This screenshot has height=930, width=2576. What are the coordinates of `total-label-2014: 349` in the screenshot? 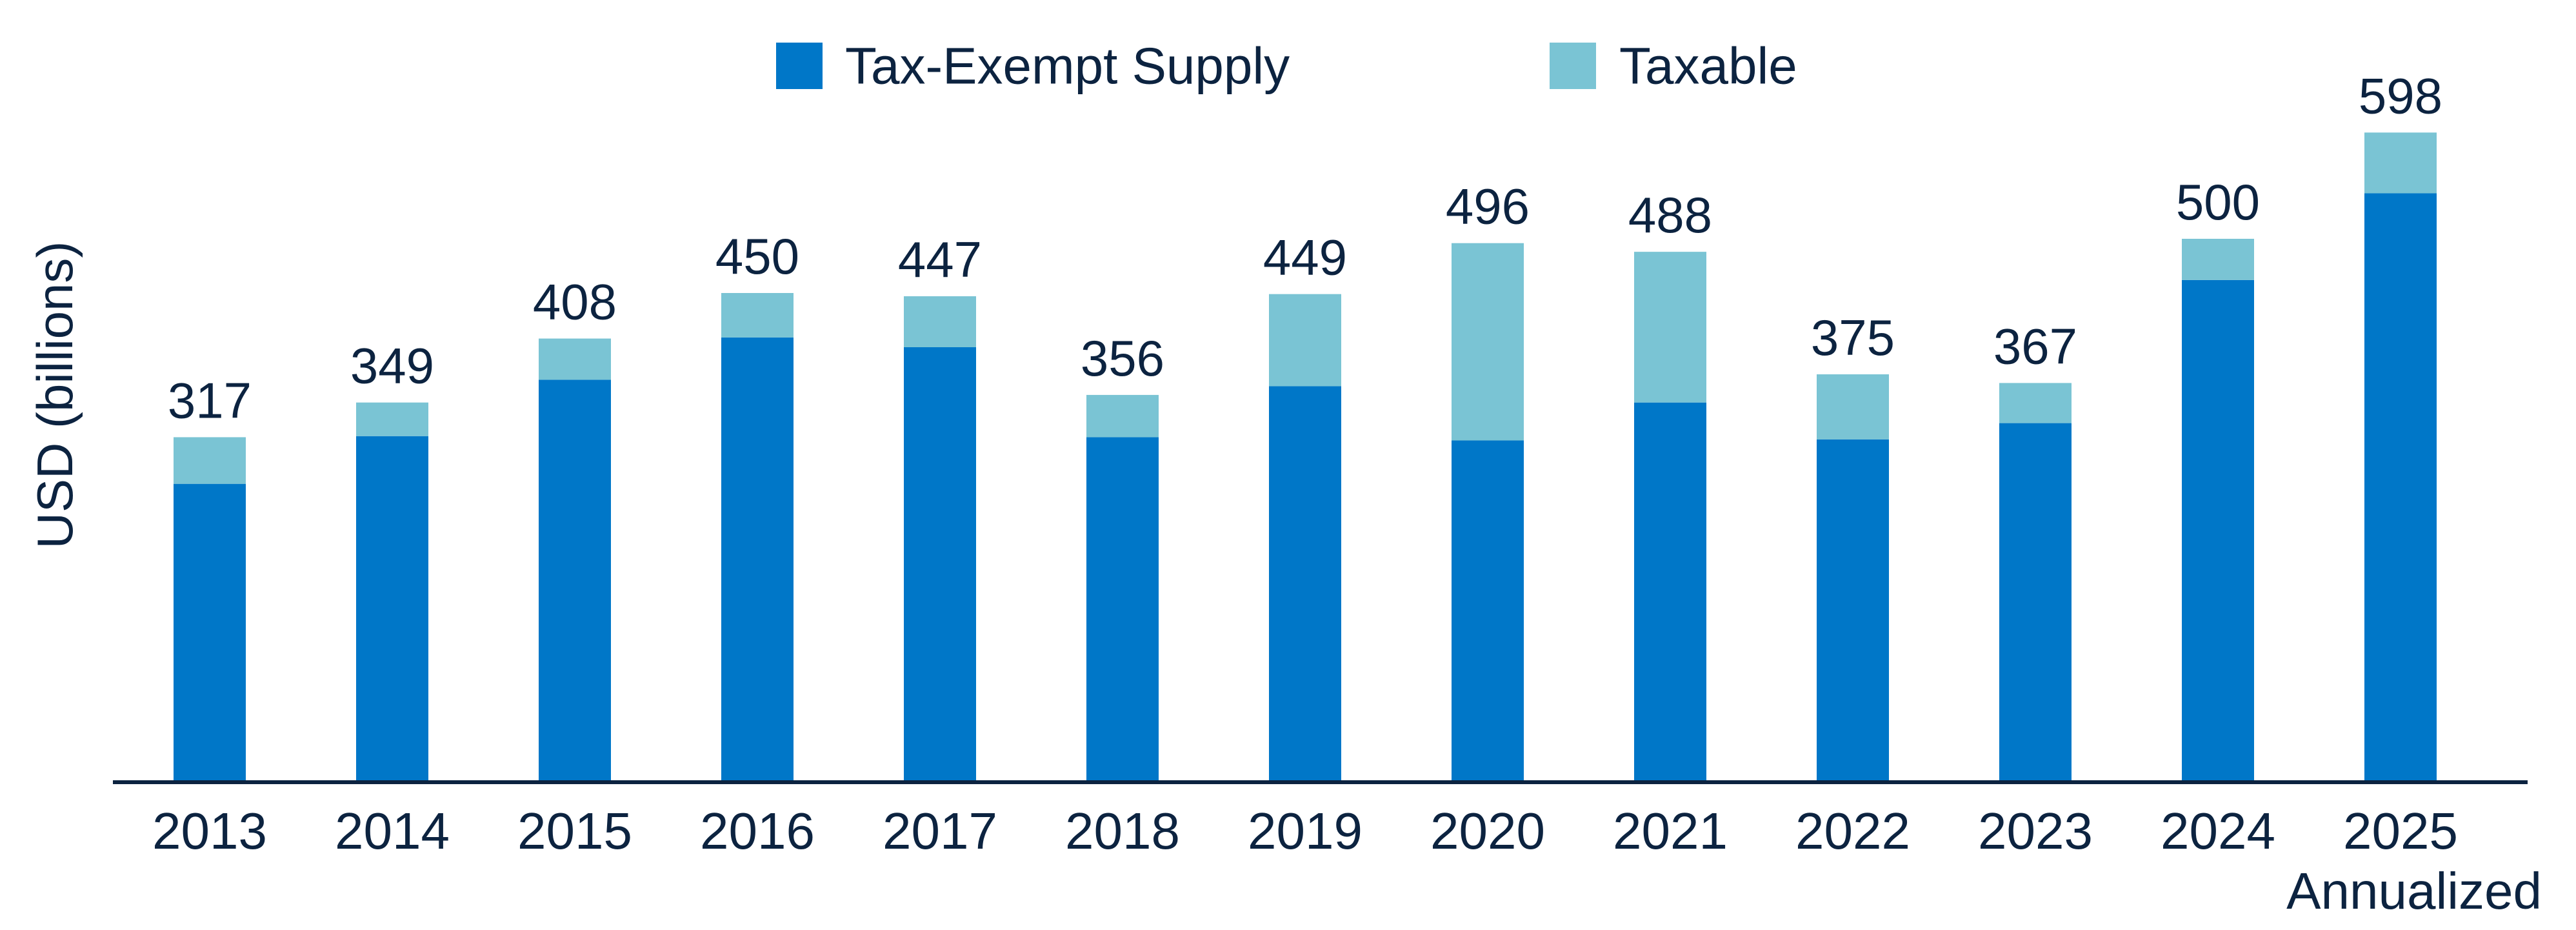 It's located at (392, 366).